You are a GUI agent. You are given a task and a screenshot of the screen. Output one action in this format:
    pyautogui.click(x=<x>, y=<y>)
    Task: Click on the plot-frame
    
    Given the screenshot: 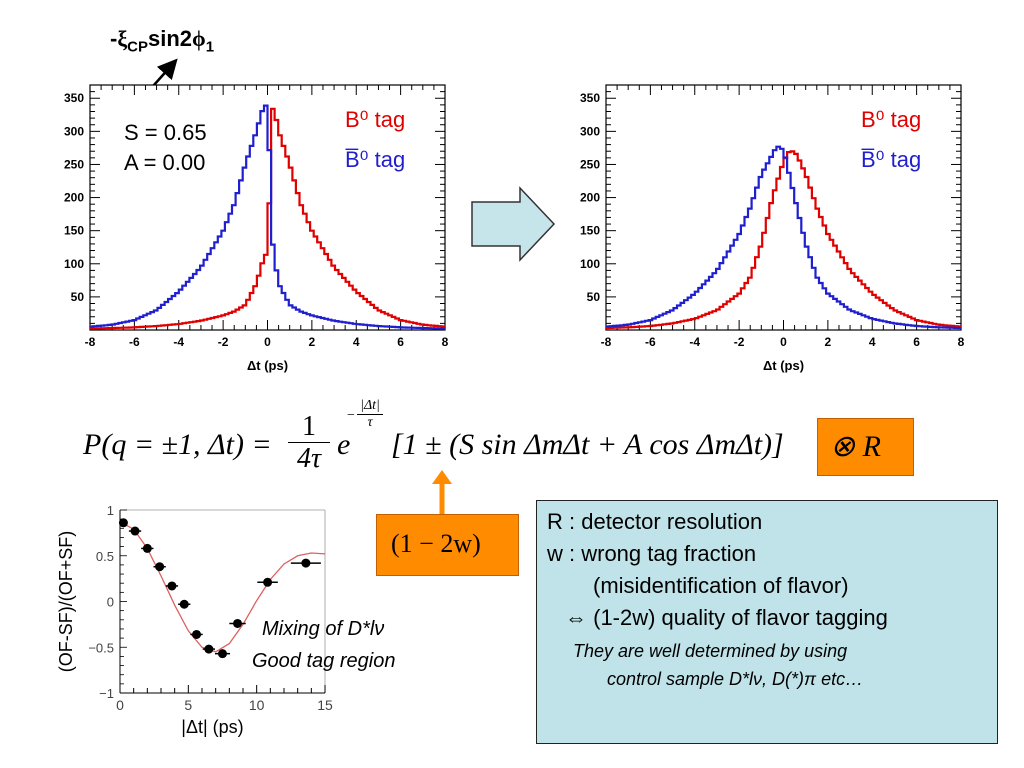 What is the action you would take?
    pyautogui.click(x=783, y=207)
    